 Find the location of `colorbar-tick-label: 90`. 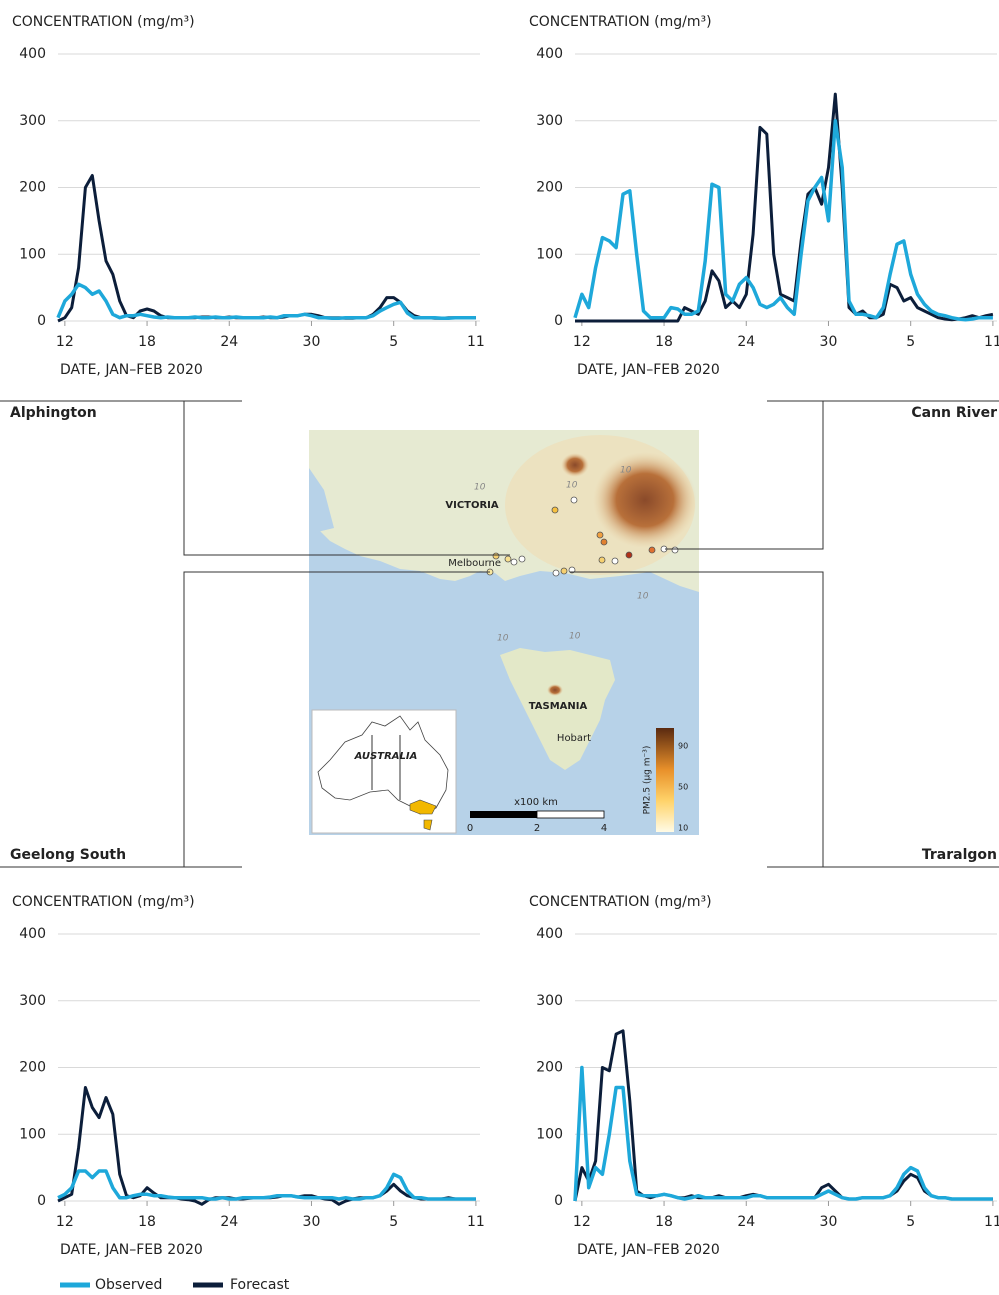

colorbar-tick-label: 90 is located at coordinates (683, 746).